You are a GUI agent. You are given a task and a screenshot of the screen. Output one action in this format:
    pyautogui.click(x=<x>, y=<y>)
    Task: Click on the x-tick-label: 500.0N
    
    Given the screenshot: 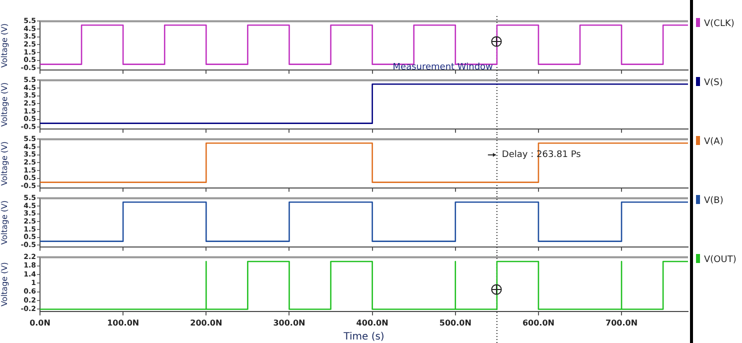 What is the action you would take?
    pyautogui.click(x=455, y=323)
    